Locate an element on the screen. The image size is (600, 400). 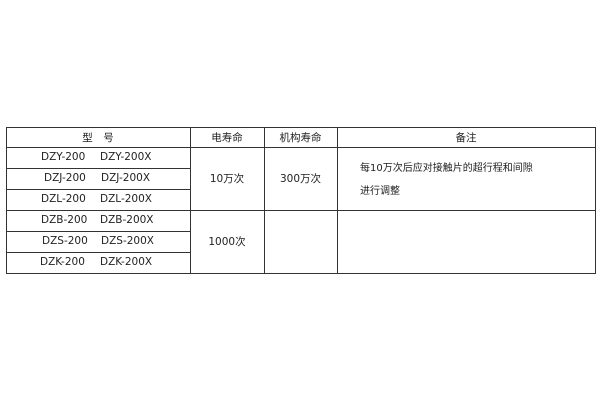
model-cell: DZK-200 is located at coordinates (62, 262).